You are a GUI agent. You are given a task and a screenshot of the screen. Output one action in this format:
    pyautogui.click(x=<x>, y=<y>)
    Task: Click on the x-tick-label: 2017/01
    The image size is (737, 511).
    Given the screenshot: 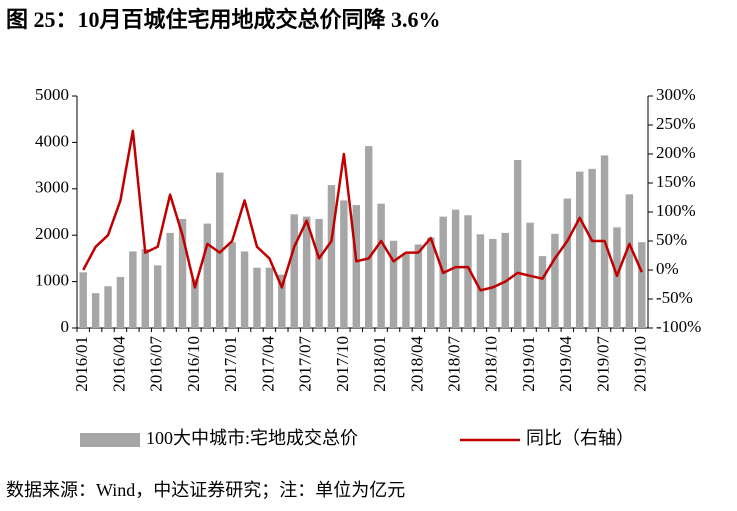 What is the action you would take?
    pyautogui.click(x=230, y=364)
    